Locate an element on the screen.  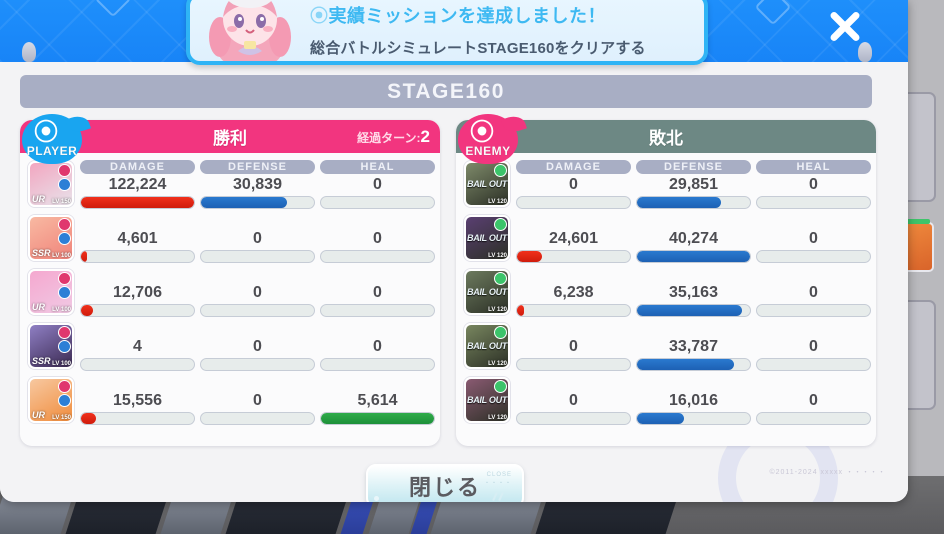
close-button: CLOSE ・・・・ 閉じる is located at coordinates (445, 483).